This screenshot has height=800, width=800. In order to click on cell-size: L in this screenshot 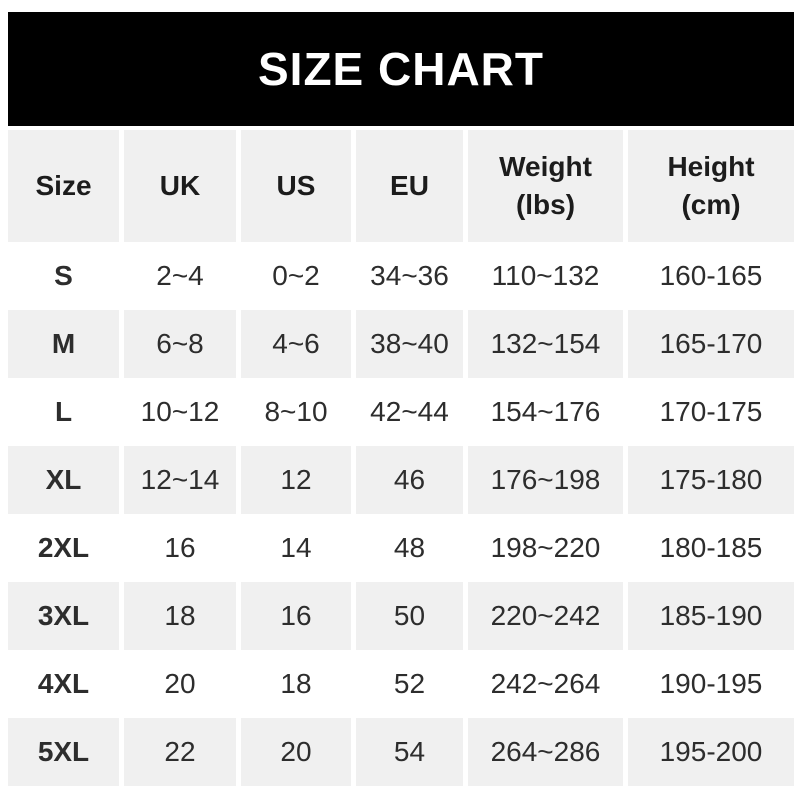, I will do `click(63, 411)`.